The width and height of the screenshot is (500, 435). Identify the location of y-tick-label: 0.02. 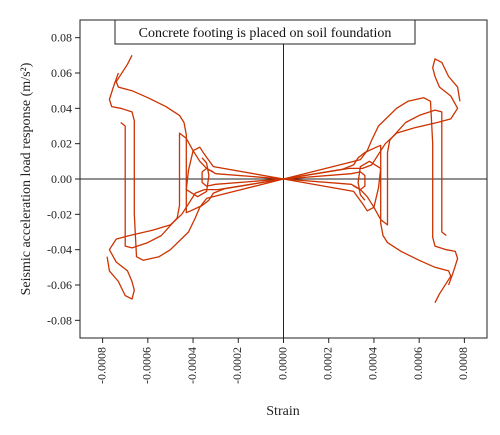
(61, 144).